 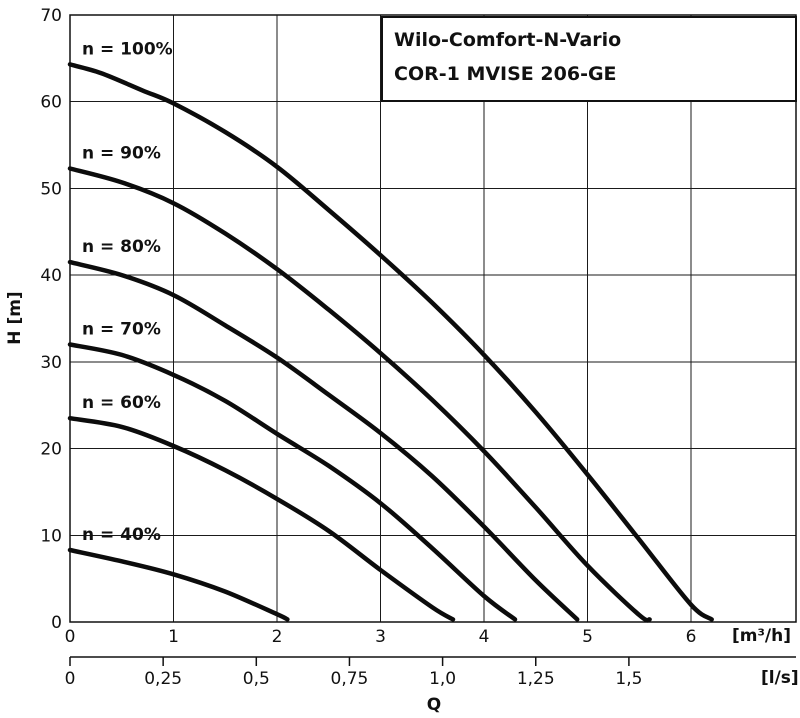 What do you see at coordinates (505, 74) in the screenshot?
I see `title-line-2: COR-1 MVISE 206-GE` at bounding box center [505, 74].